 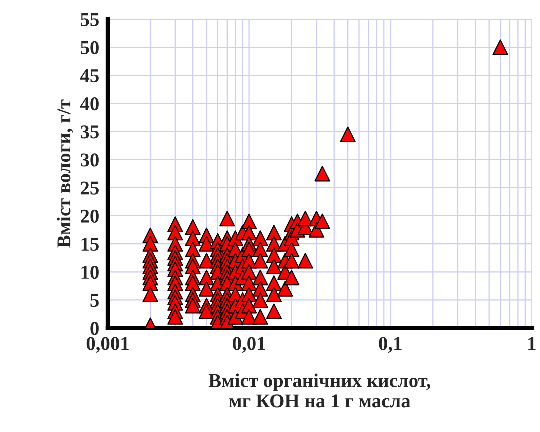 I want to click on x-tick-label: 0,1, so click(x=390, y=345).